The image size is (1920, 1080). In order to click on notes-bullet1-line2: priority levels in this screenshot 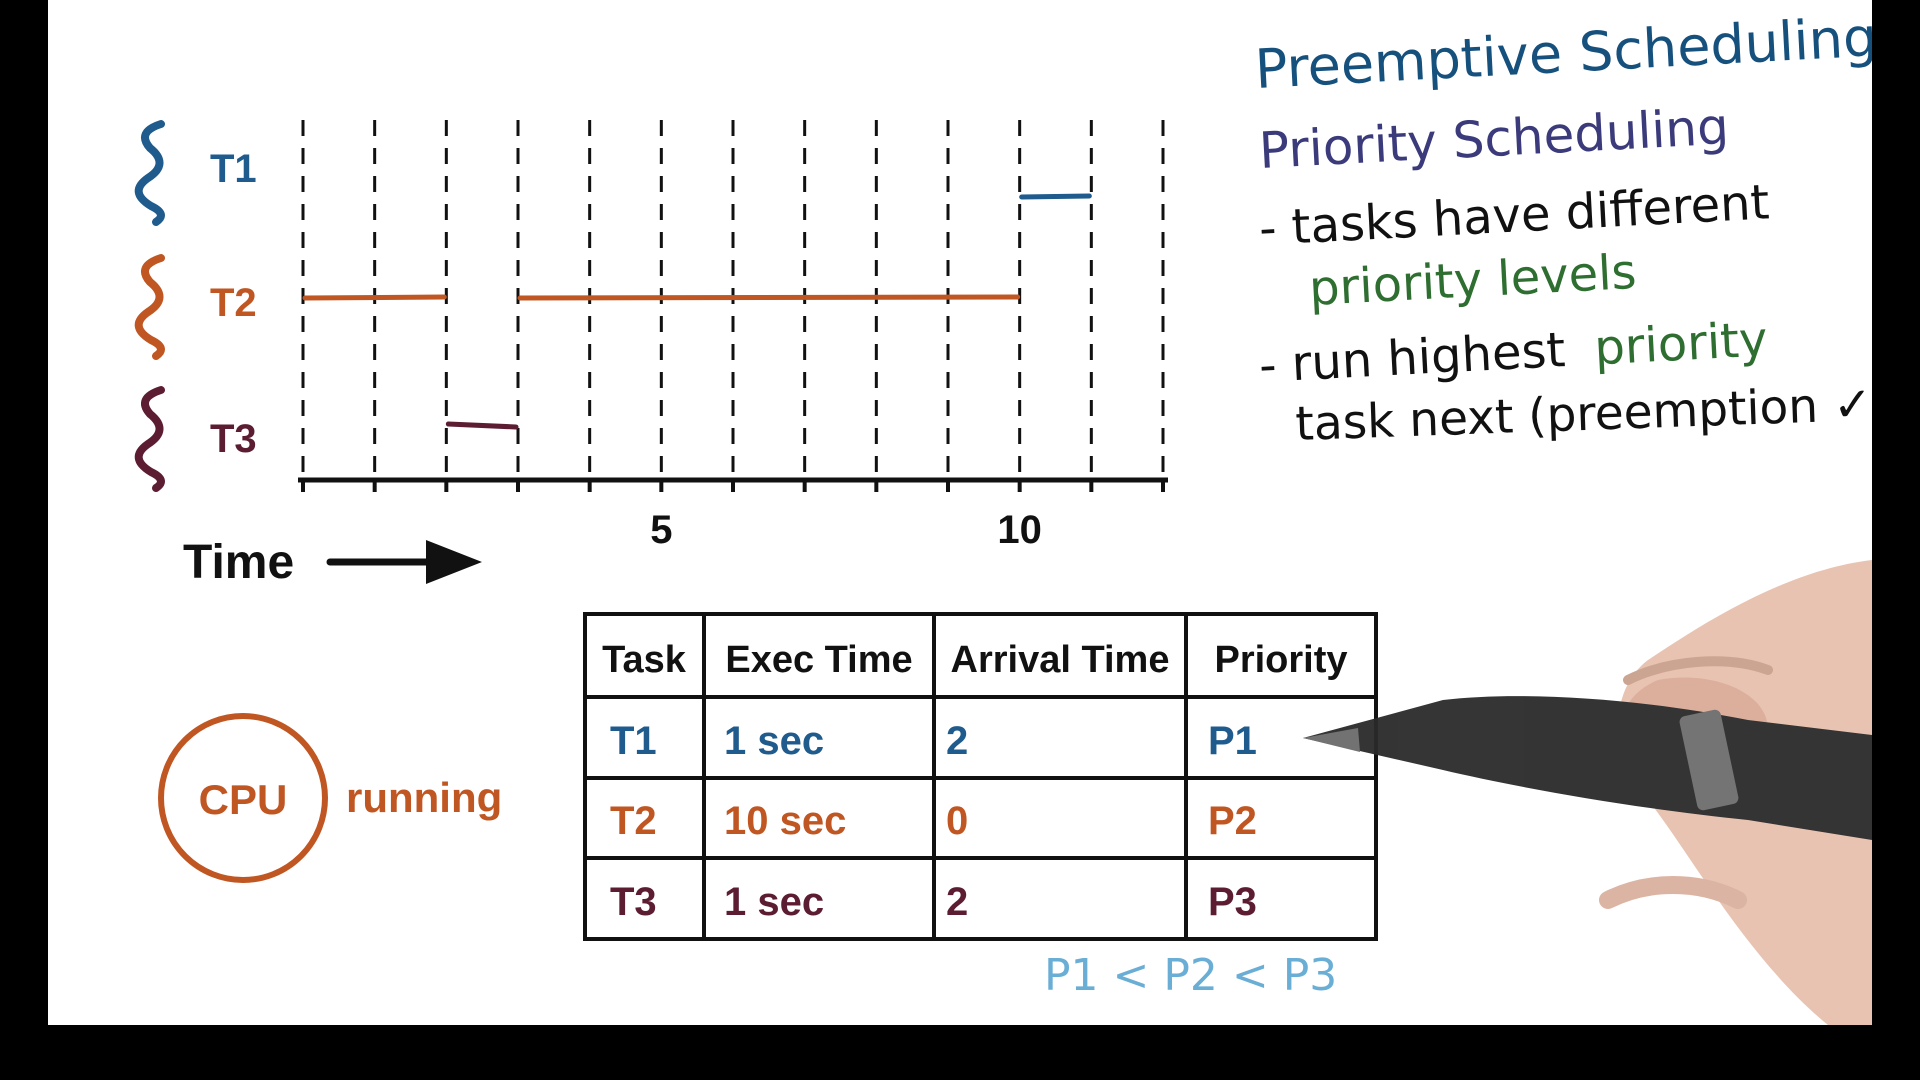, I will do `click(1473, 280)`.